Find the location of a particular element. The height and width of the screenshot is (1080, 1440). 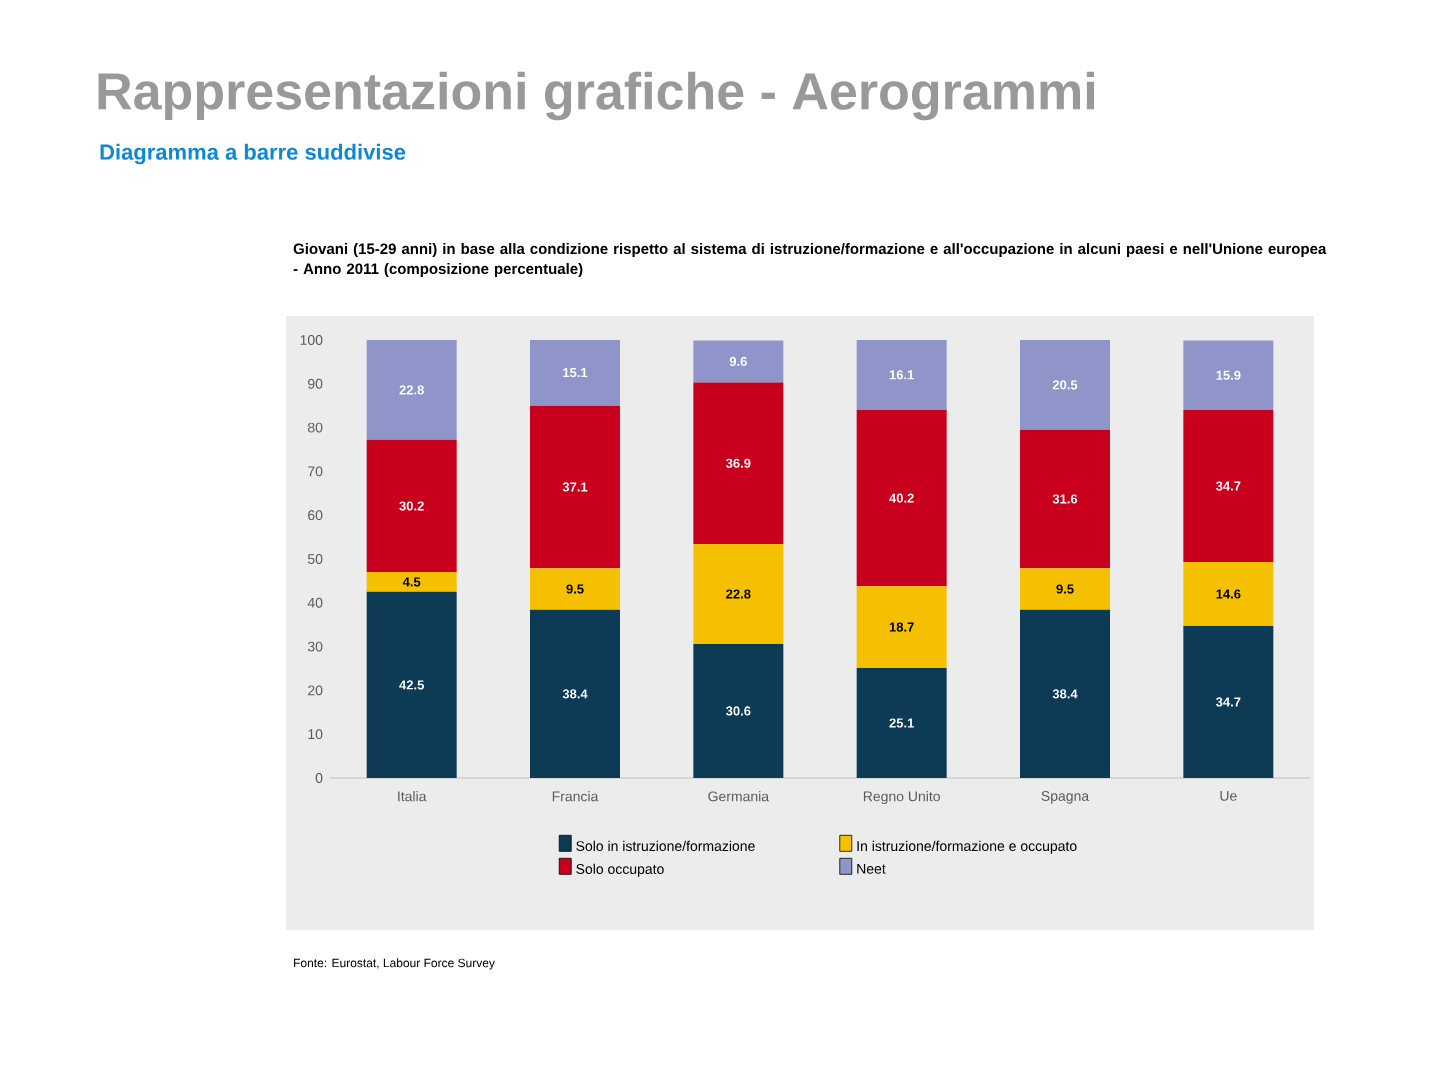

chart-title: Rappresentazioni grafiche - Aerogrammi is located at coordinates (596, 96).